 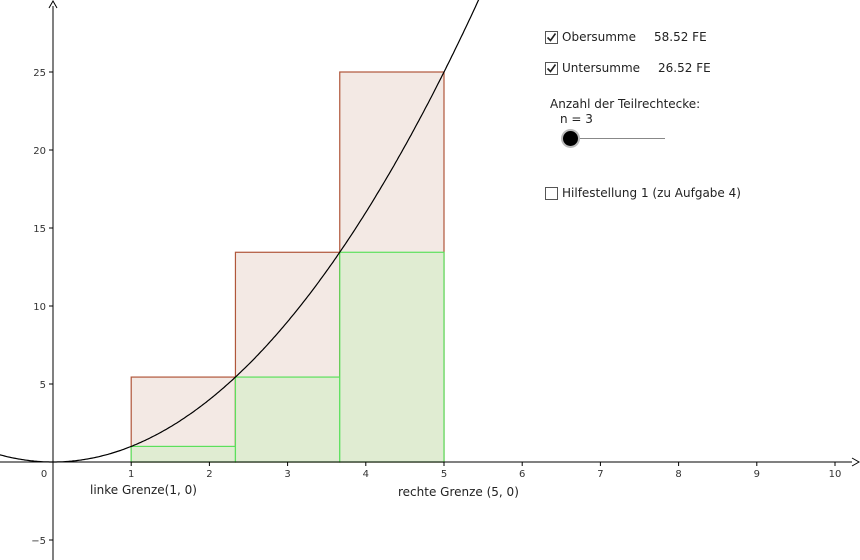 What do you see at coordinates (617, 138) in the screenshot?
I see `n-slider-track` at bounding box center [617, 138].